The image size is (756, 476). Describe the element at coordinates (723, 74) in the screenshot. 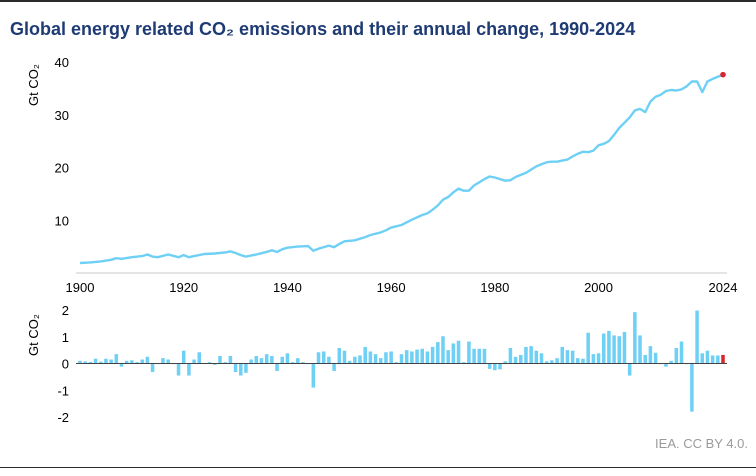

I see `latest-value-dot` at that location.